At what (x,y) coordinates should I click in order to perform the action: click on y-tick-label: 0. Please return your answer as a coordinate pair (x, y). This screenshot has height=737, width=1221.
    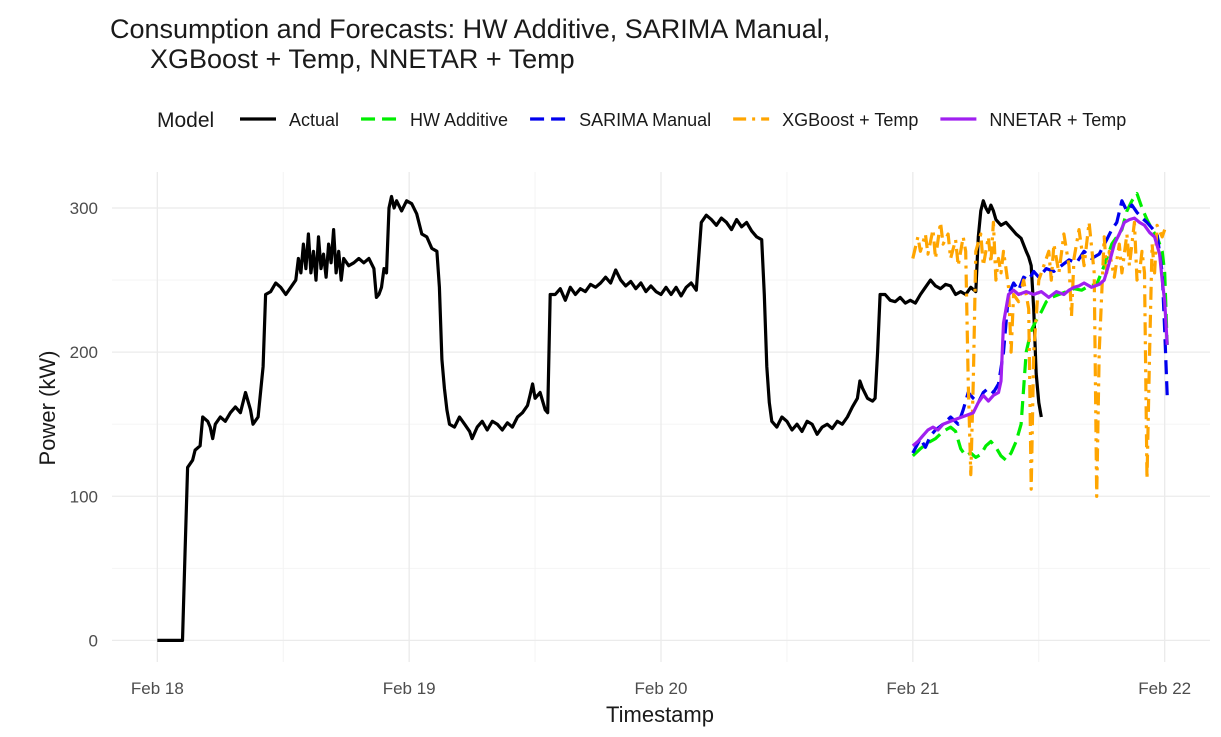
    Looking at the image, I should click on (93, 640).